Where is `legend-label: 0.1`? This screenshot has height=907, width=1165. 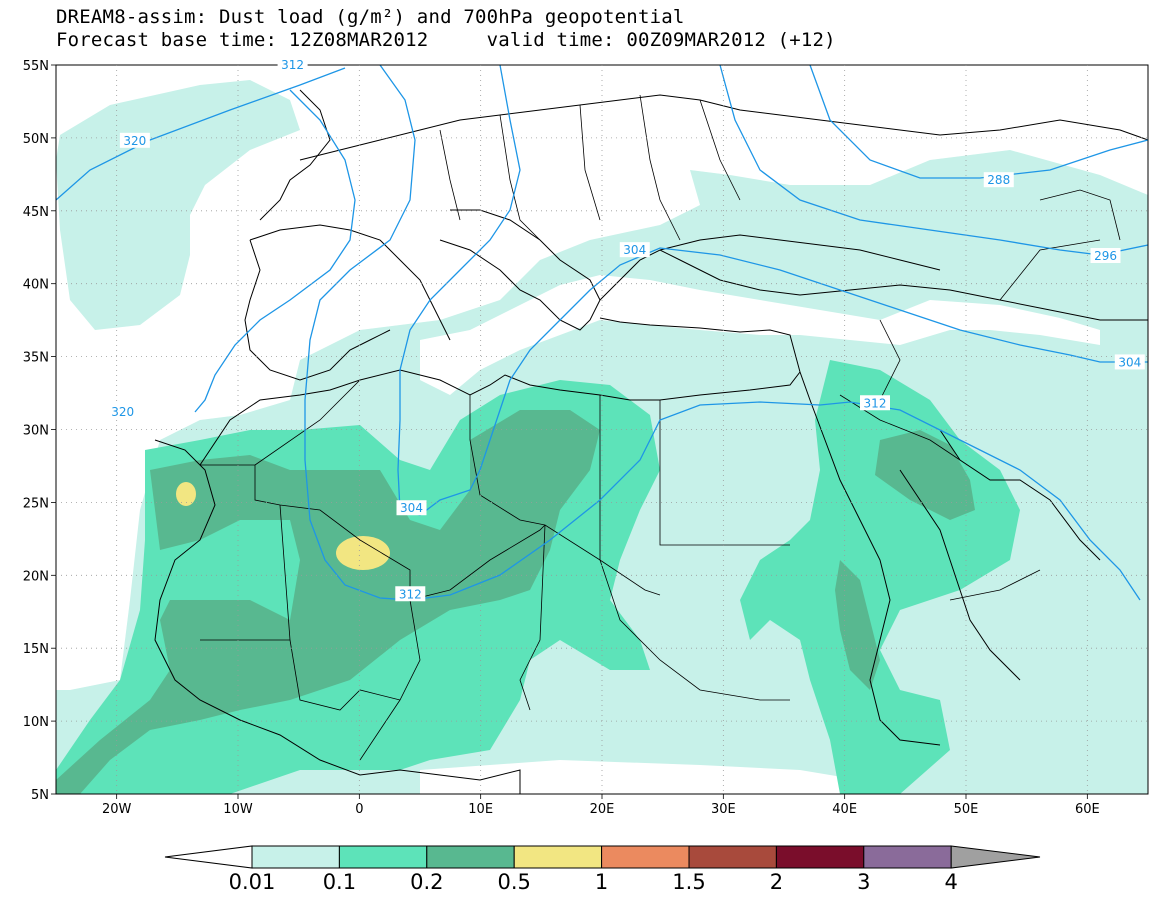
legend-label: 0.1 is located at coordinates (339, 882).